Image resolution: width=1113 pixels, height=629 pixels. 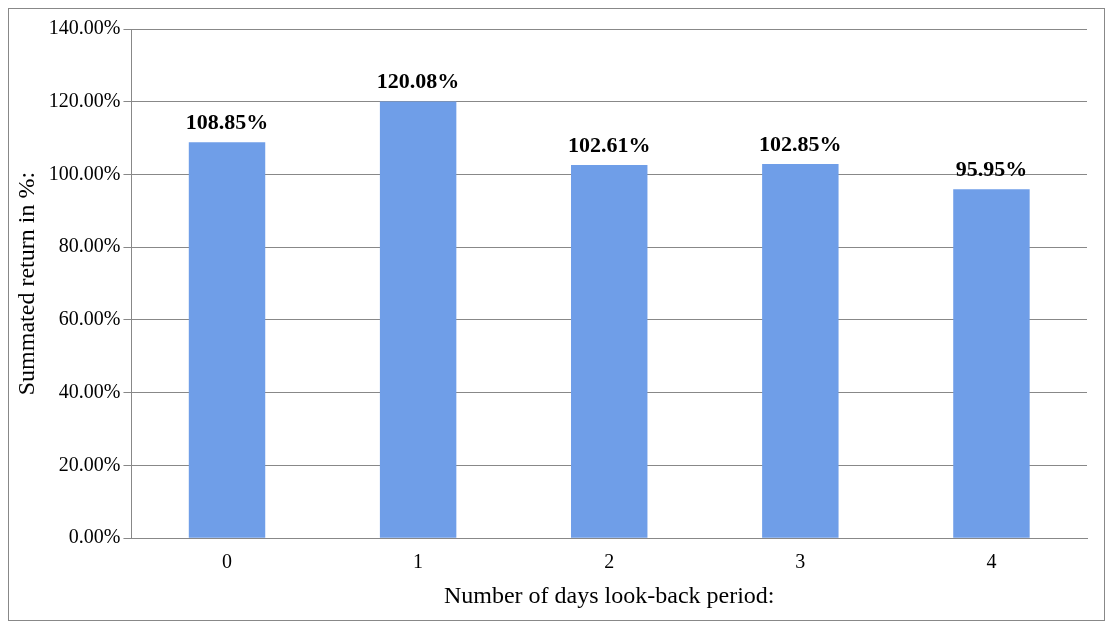 I want to click on data-label: 102.85%, so click(x=800, y=143).